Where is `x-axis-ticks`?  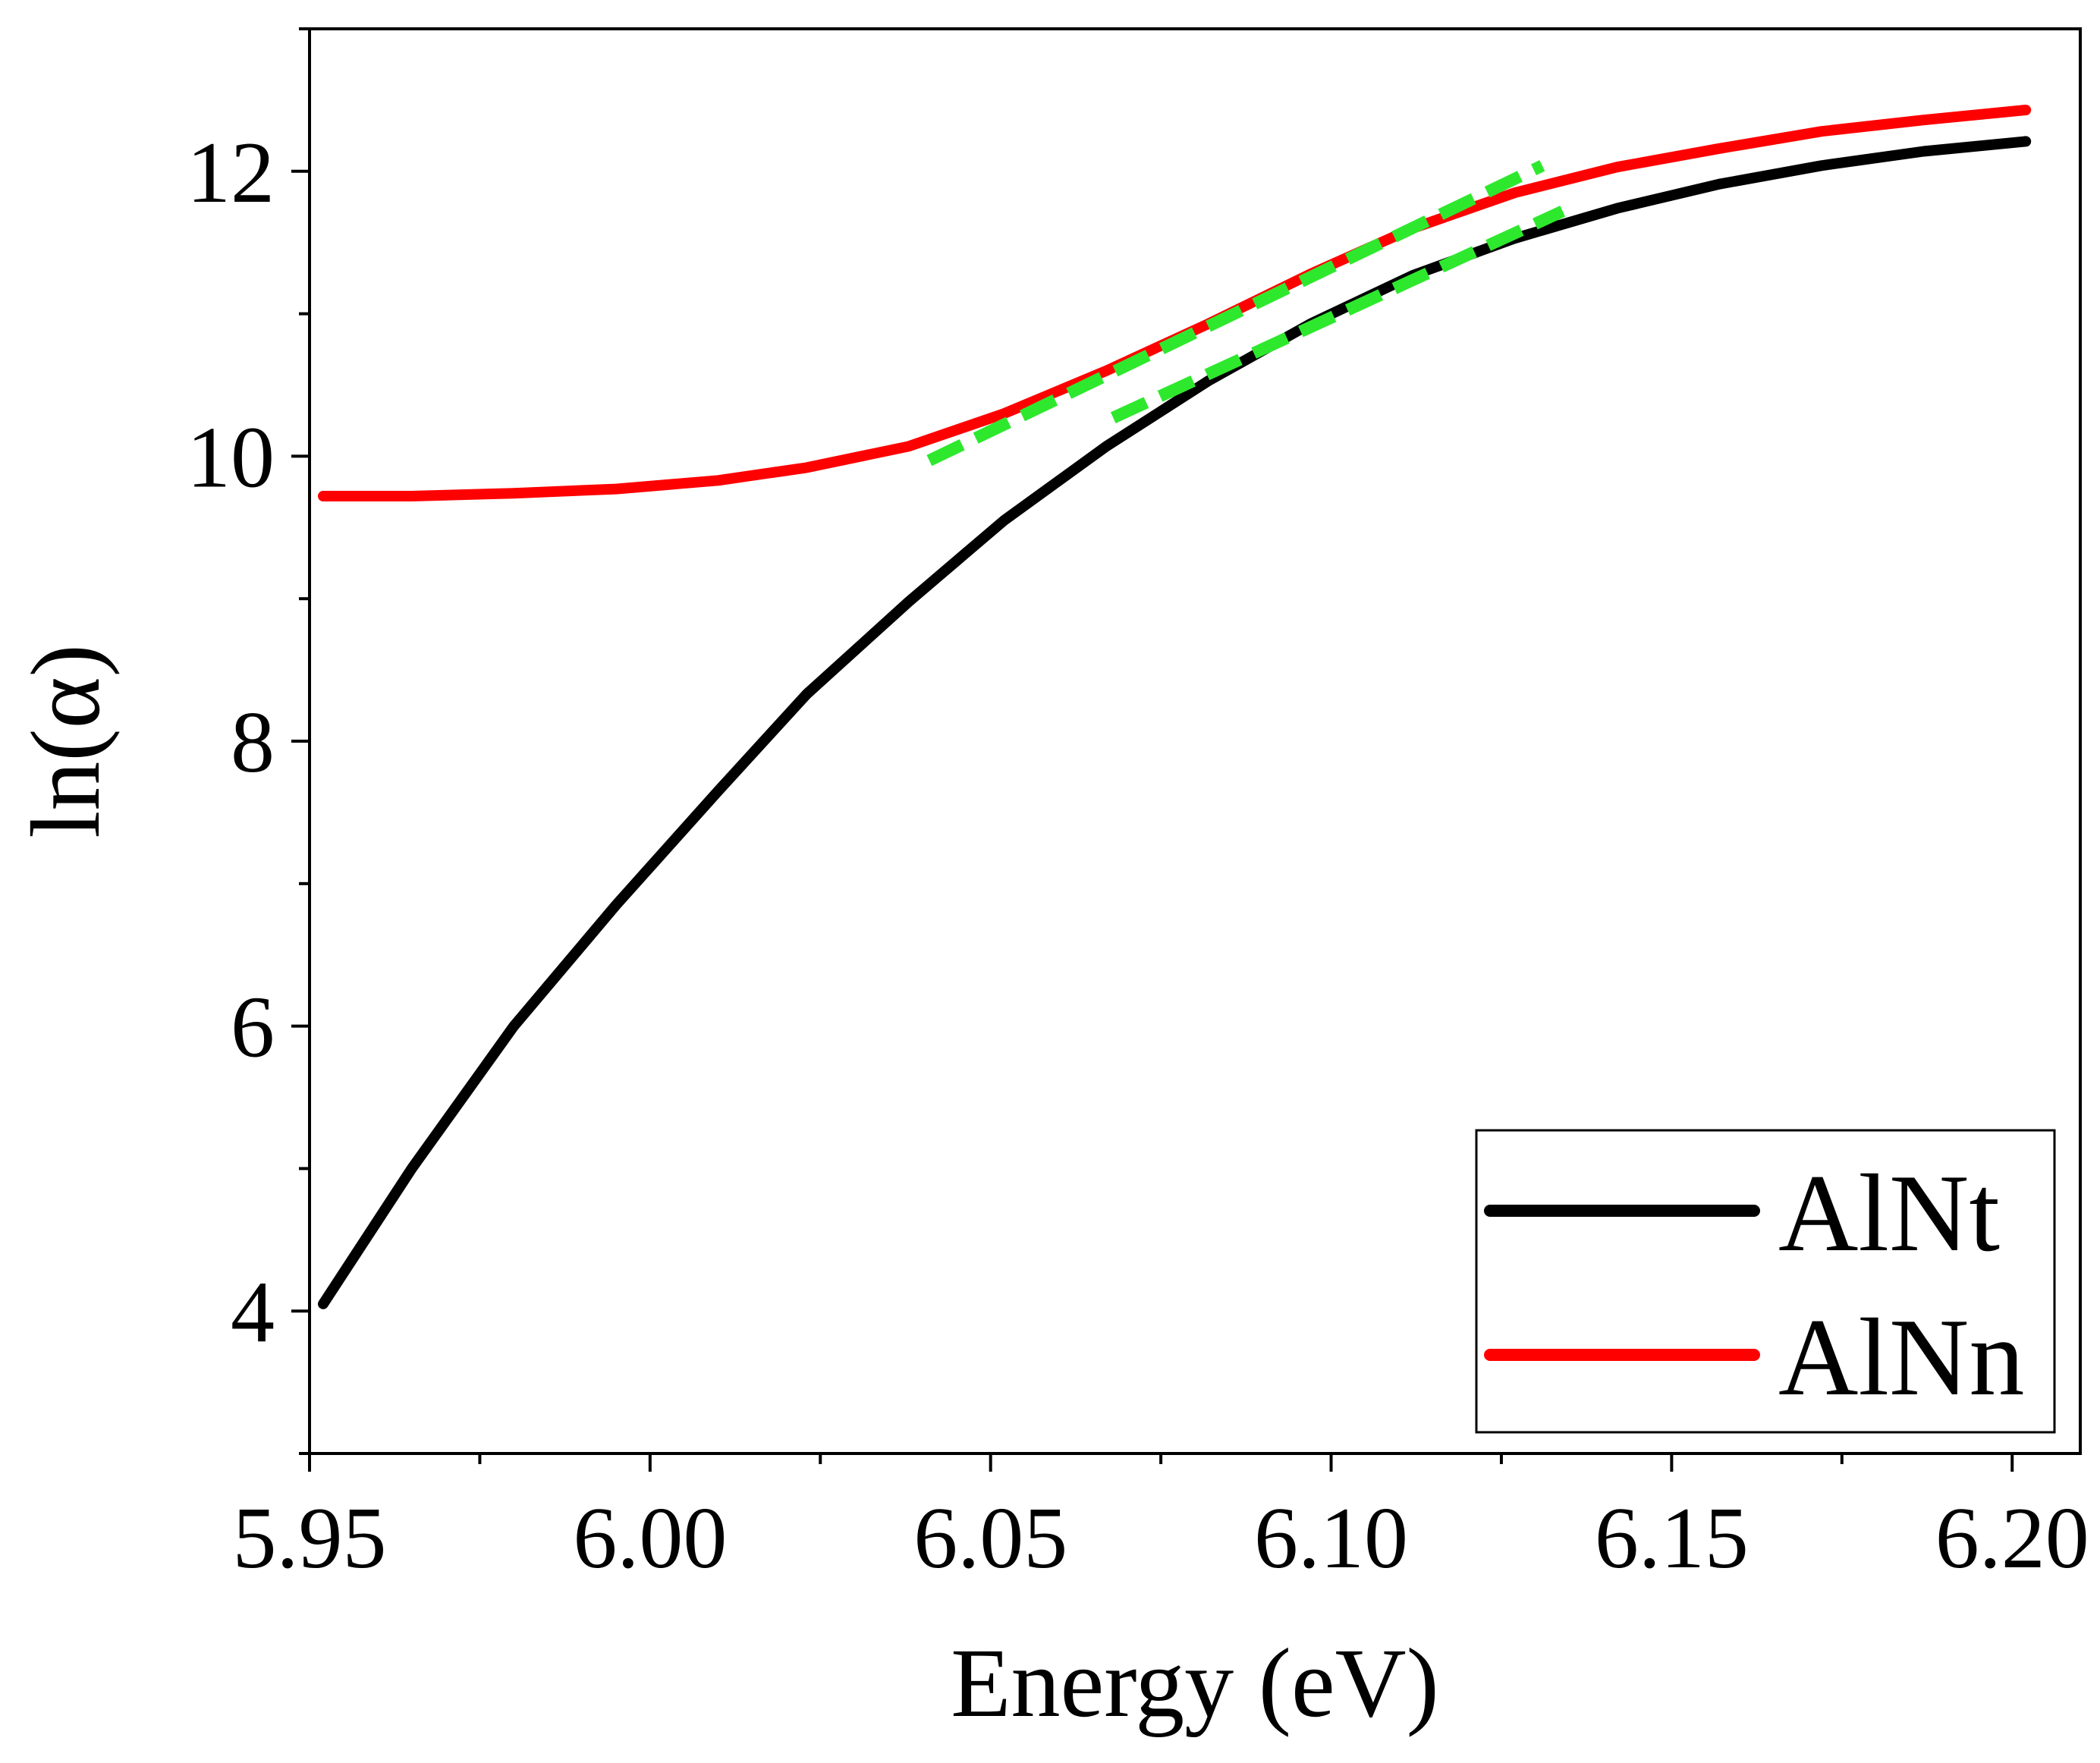 x-axis-ticks is located at coordinates (1161, 1462).